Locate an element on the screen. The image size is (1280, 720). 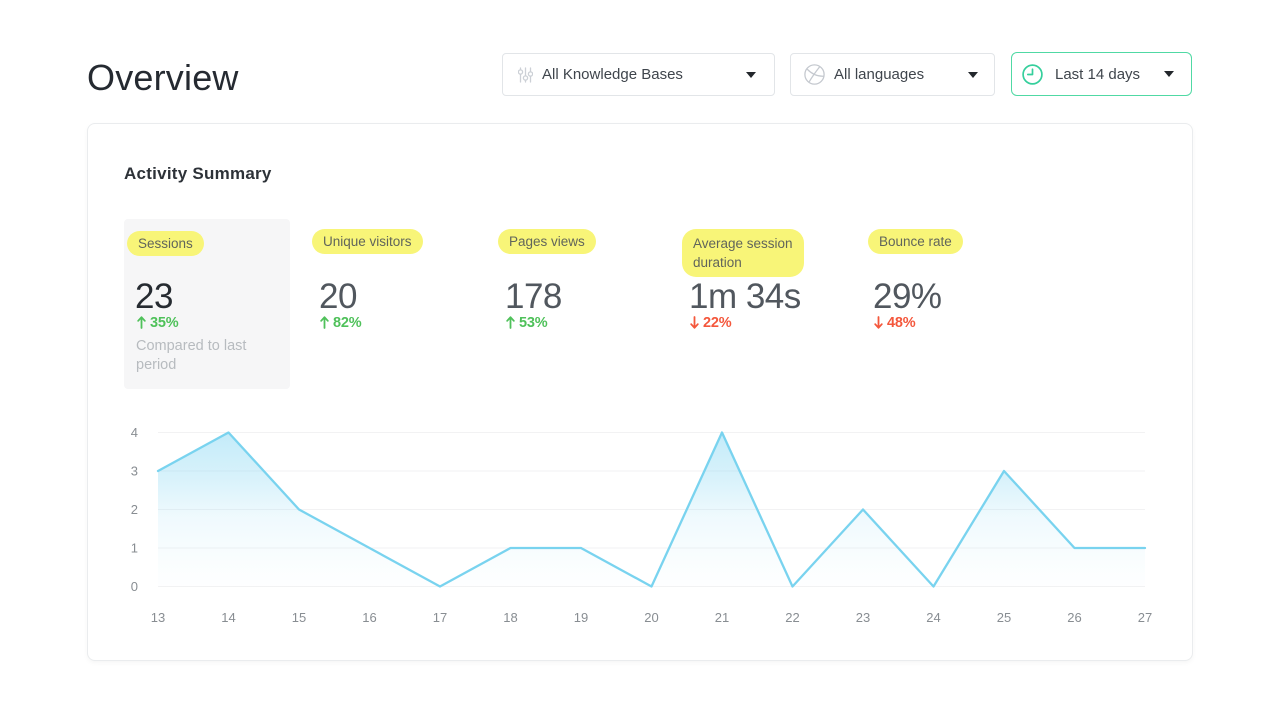
svg-text: 0 is located at coordinates (134, 586).